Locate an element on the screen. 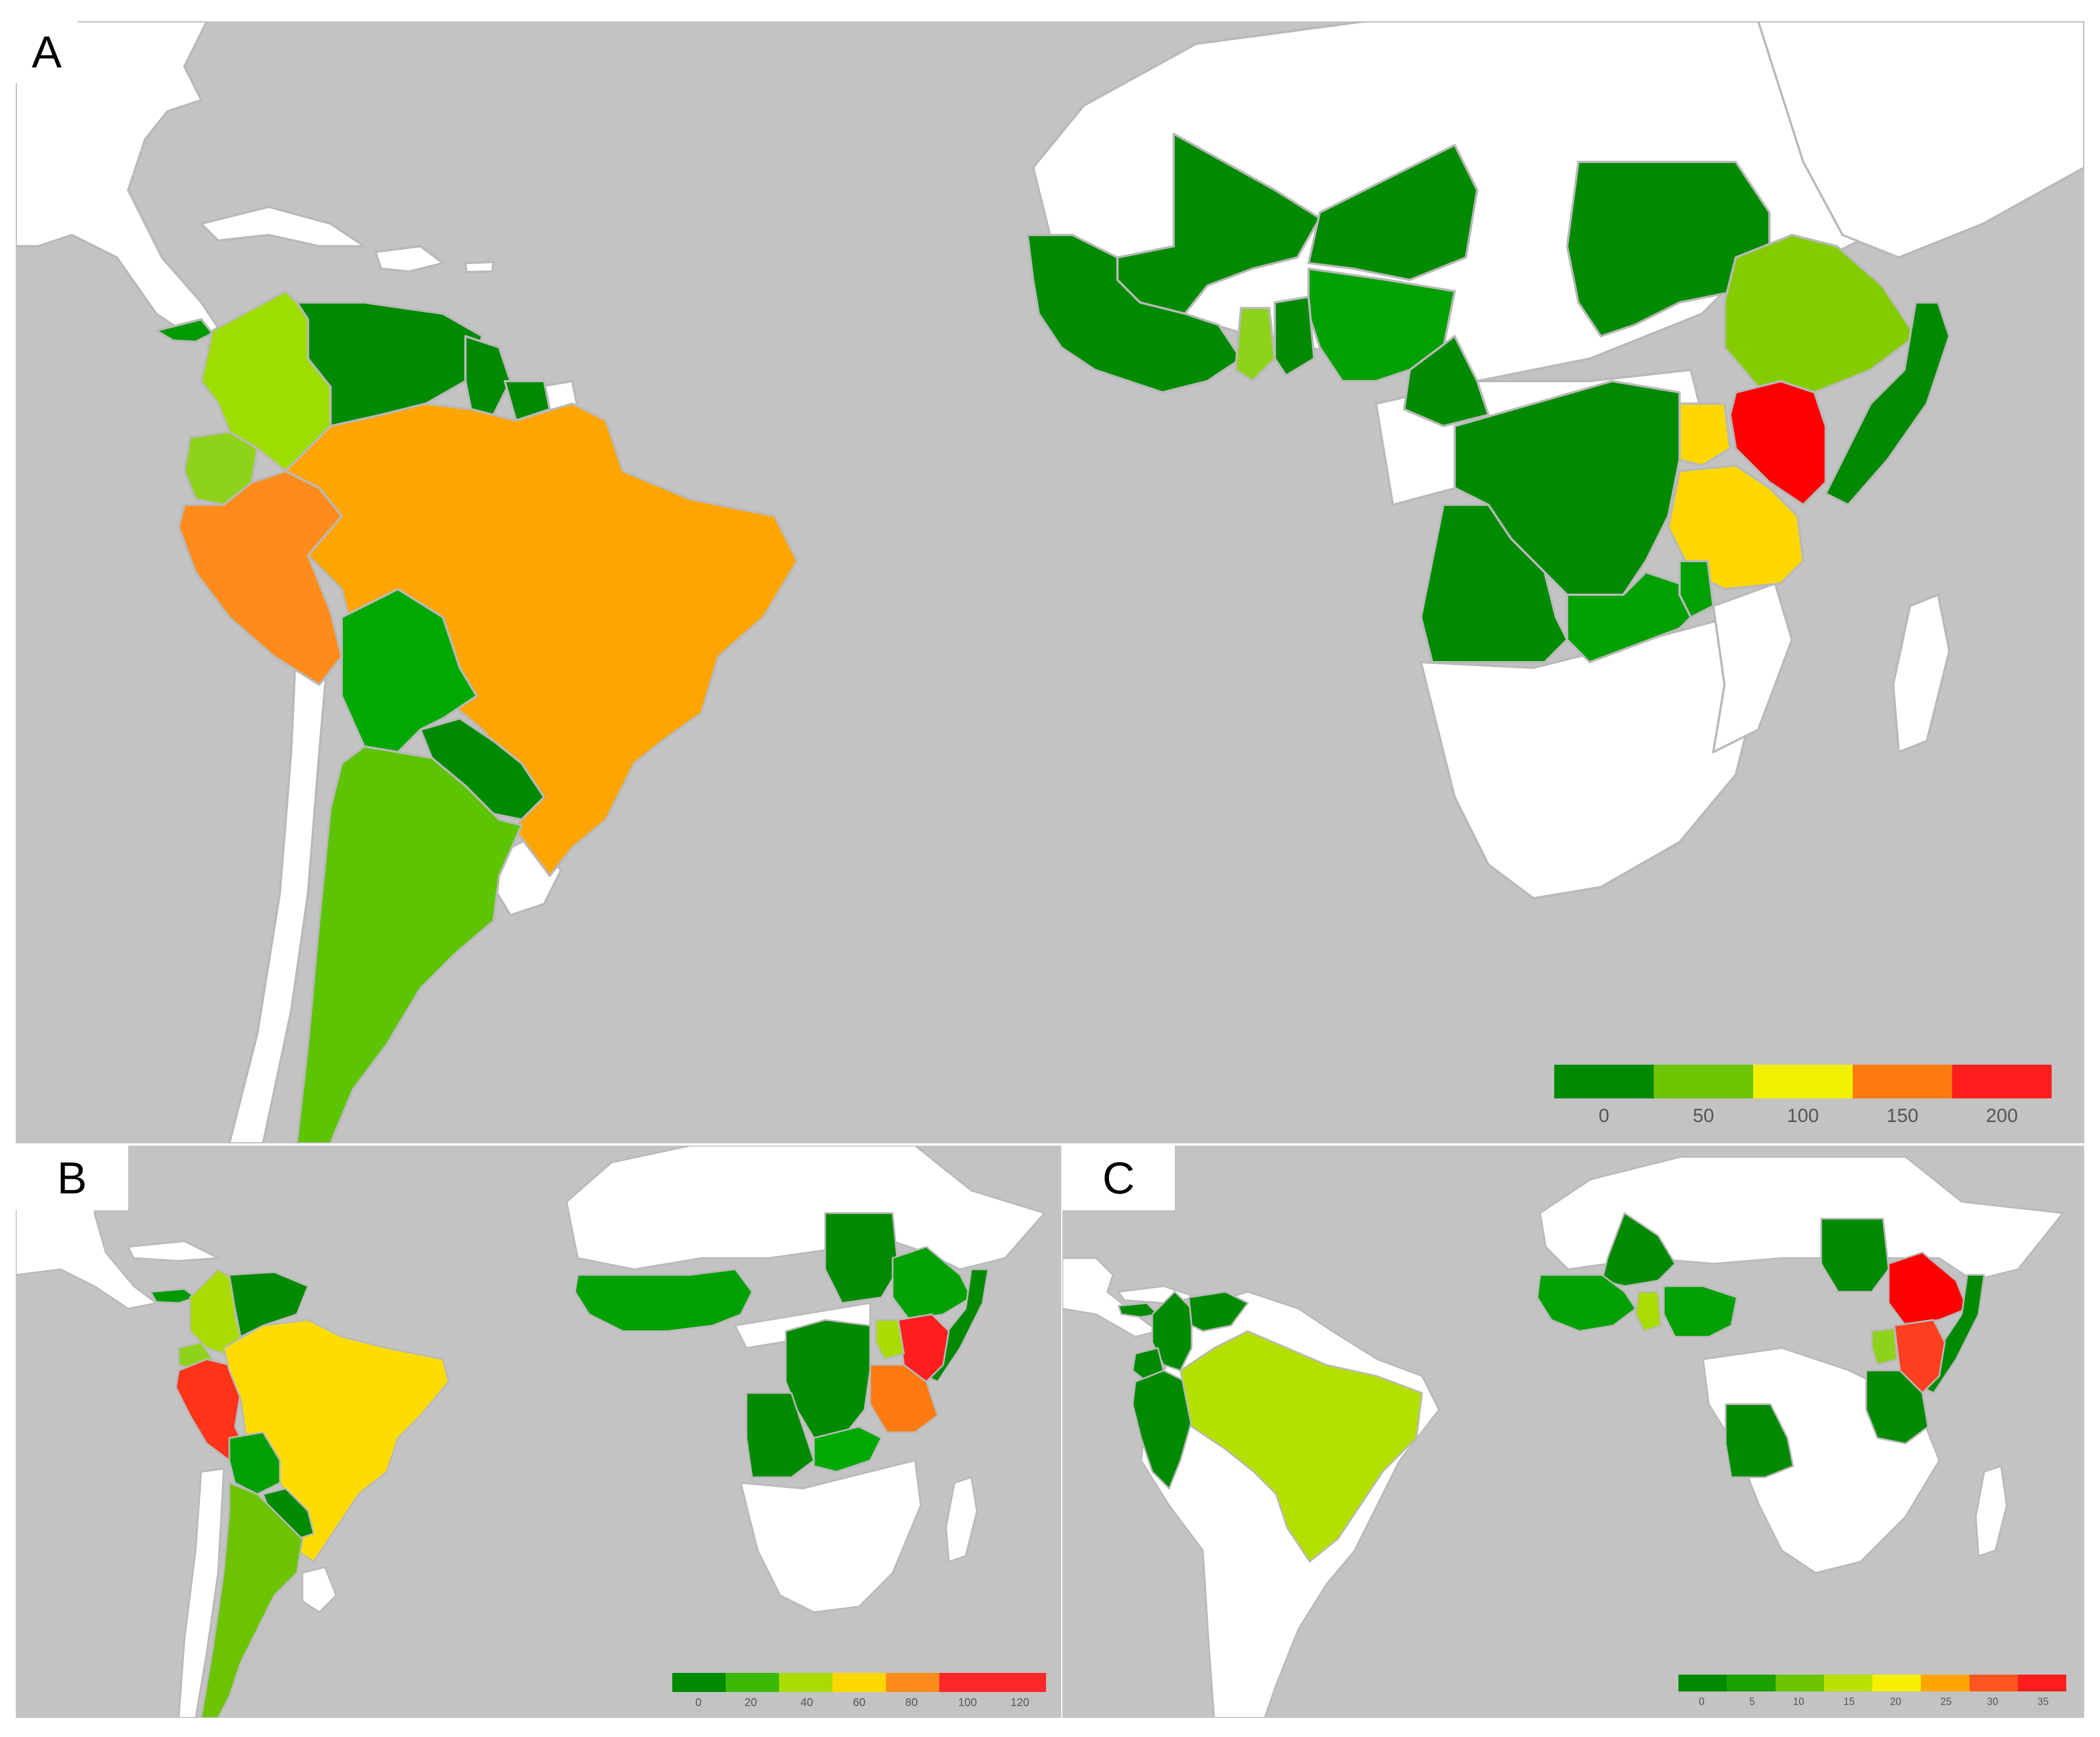 This screenshot has height=1737, width=2100. legend-a-tick: 200 is located at coordinates (2002, 1116).